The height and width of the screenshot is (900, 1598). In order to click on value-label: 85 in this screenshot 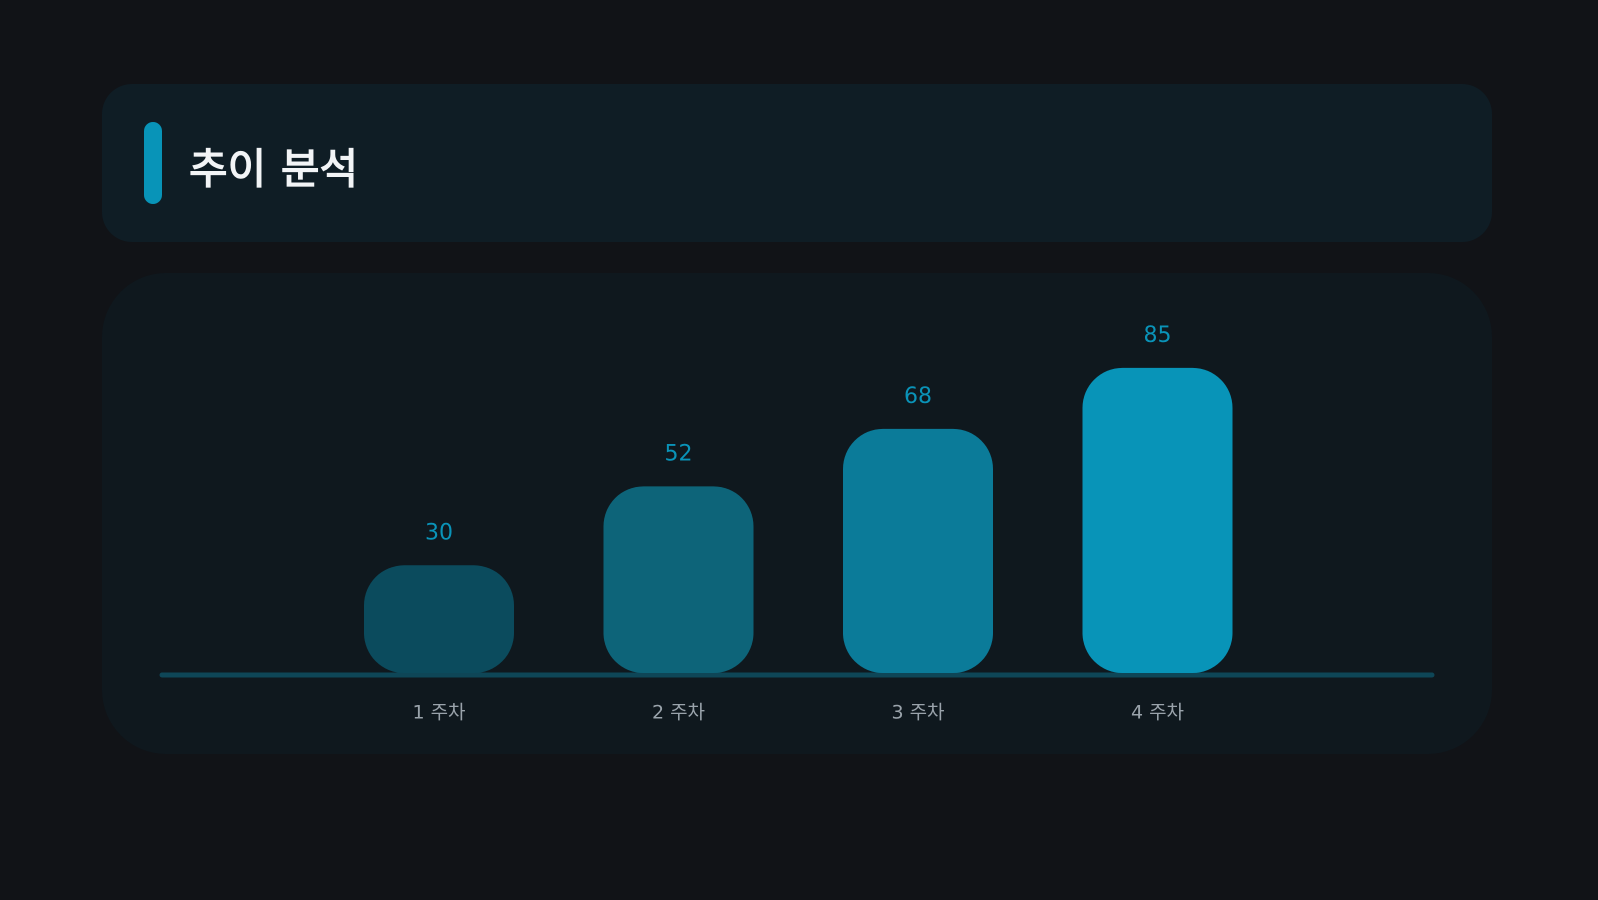, I will do `click(1158, 335)`.